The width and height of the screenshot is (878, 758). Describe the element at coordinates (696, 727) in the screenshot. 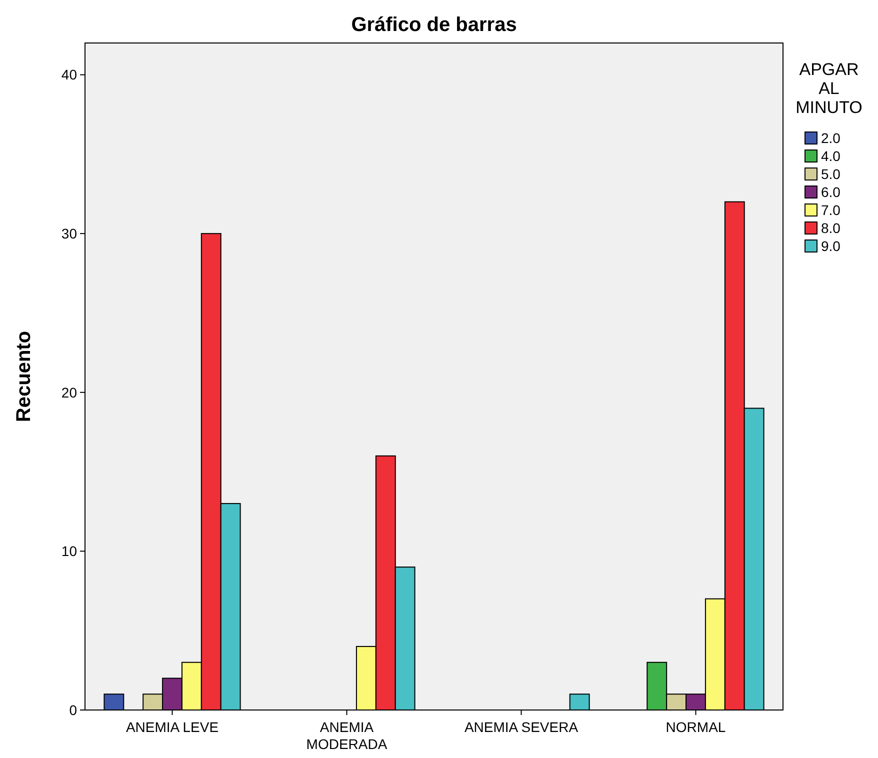

I see `x-tick-label: NORMAL` at that location.